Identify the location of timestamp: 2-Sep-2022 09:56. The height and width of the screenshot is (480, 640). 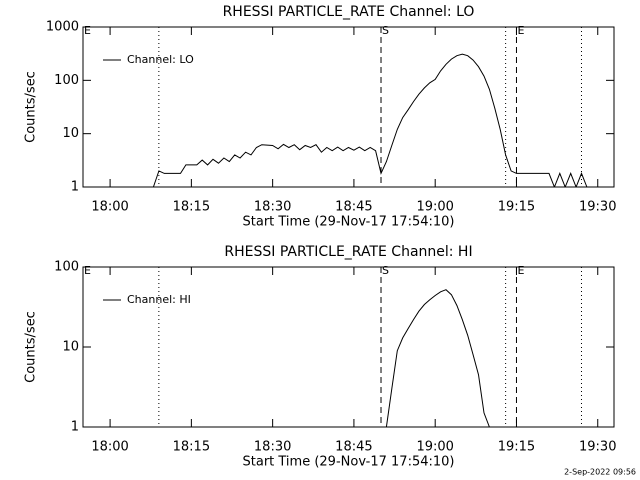
(600, 472).